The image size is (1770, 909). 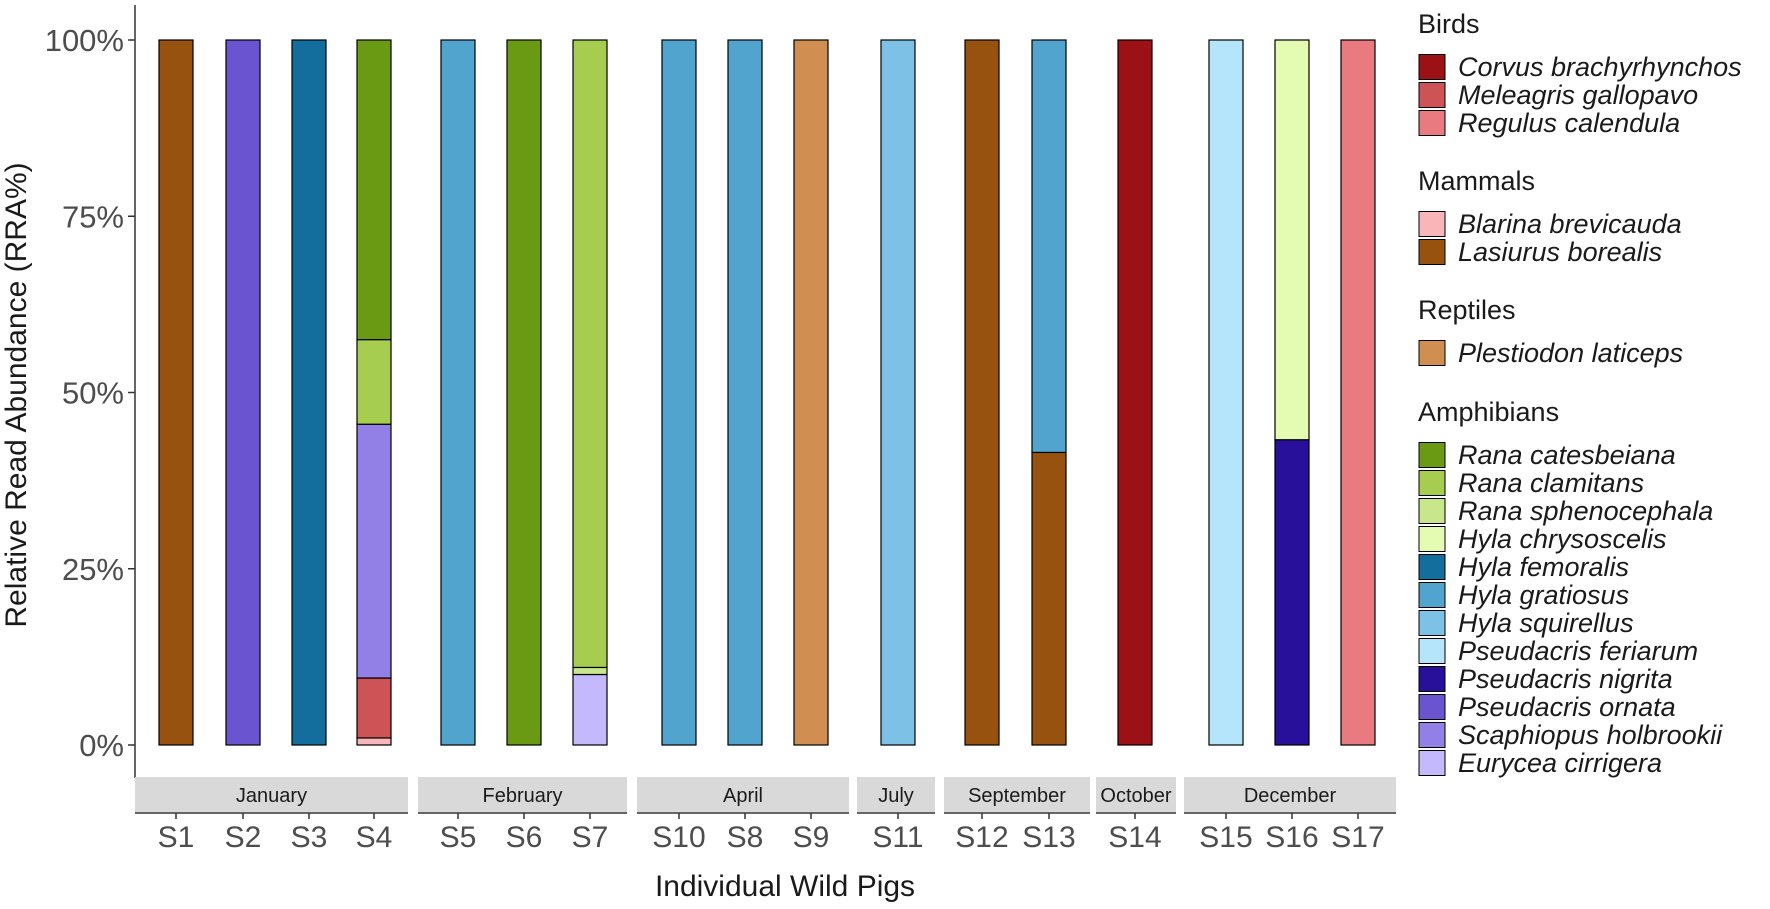 What do you see at coordinates (1226, 392) in the screenshot?
I see `bar-segment-s15` at bounding box center [1226, 392].